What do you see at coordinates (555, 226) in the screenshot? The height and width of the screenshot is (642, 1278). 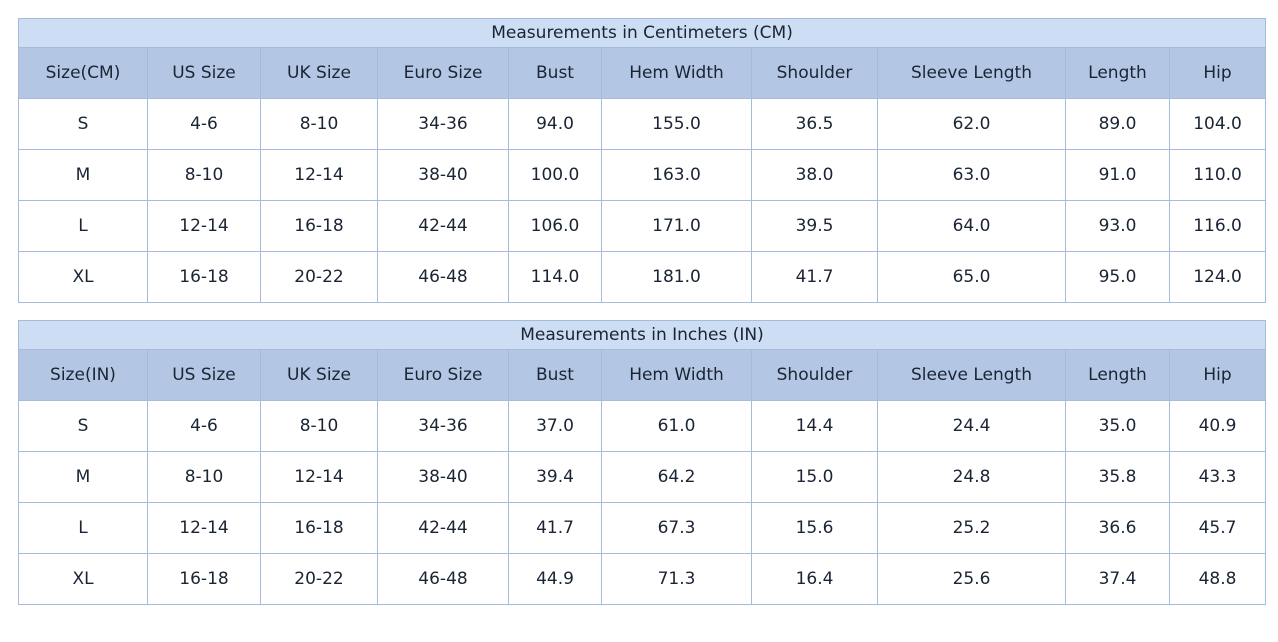 I see `measurement-cell: 106.0` at bounding box center [555, 226].